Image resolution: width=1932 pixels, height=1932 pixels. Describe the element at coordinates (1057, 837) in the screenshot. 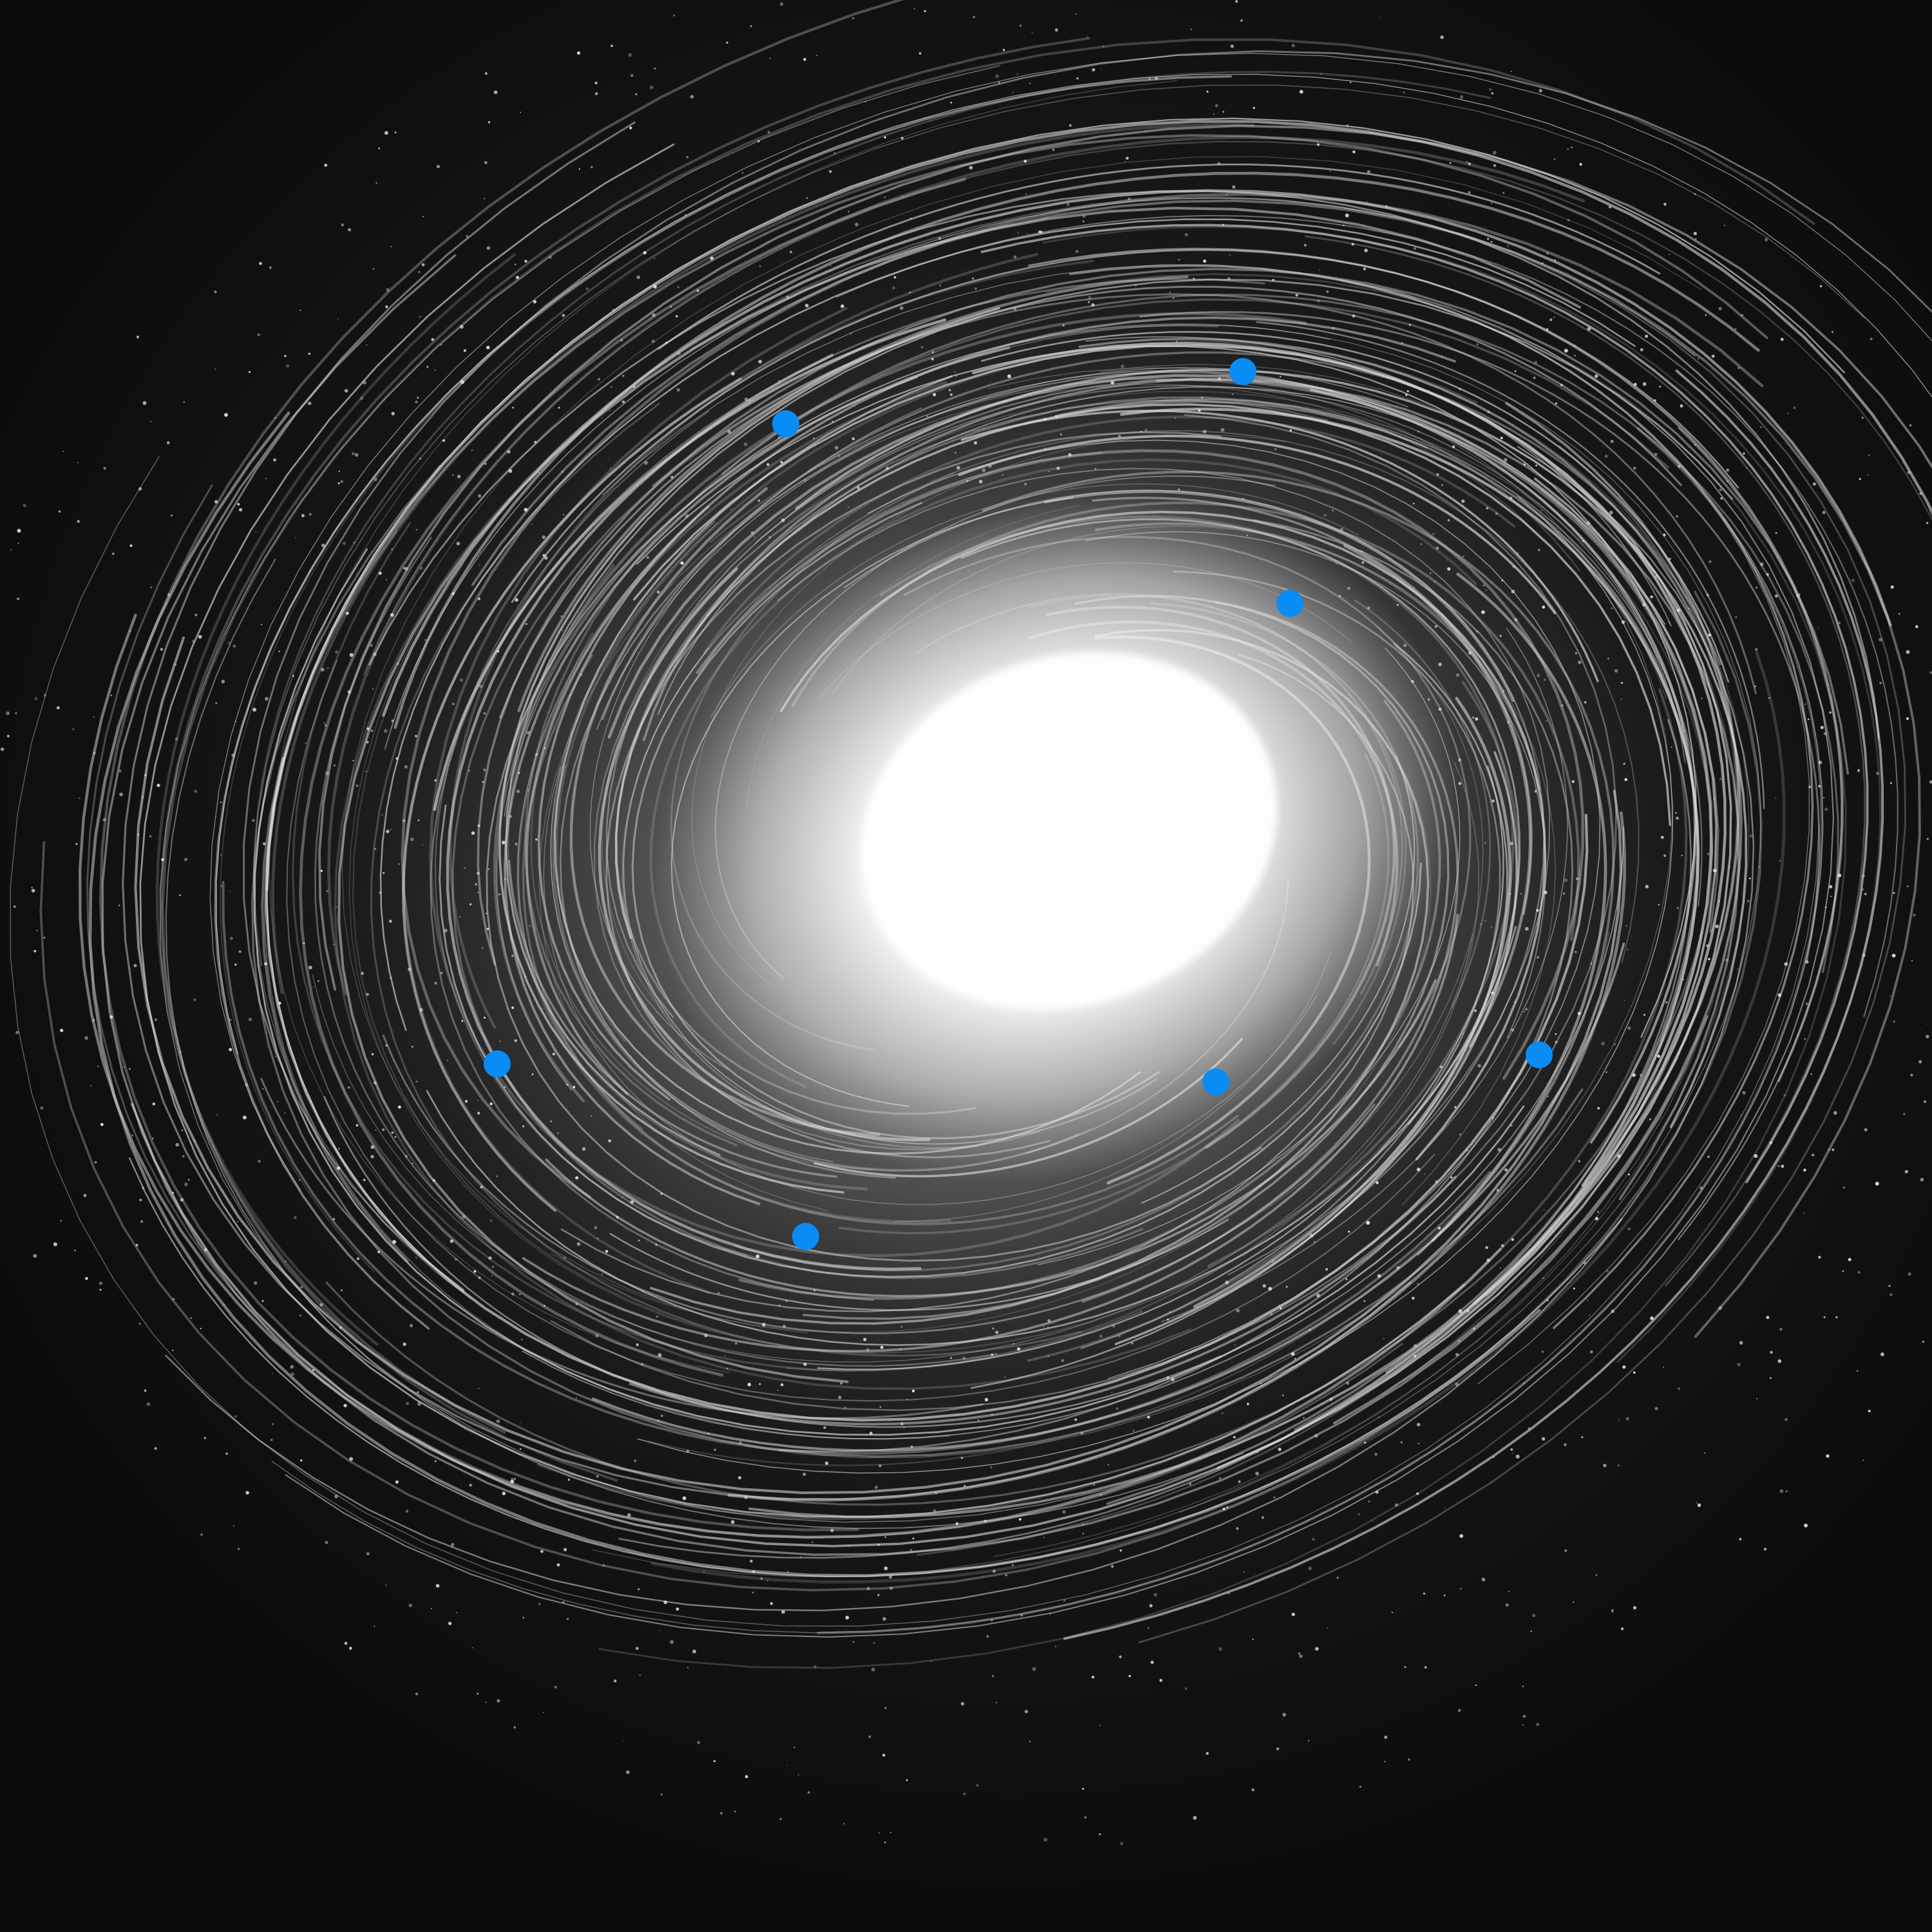

I see `galaxy-core` at that location.